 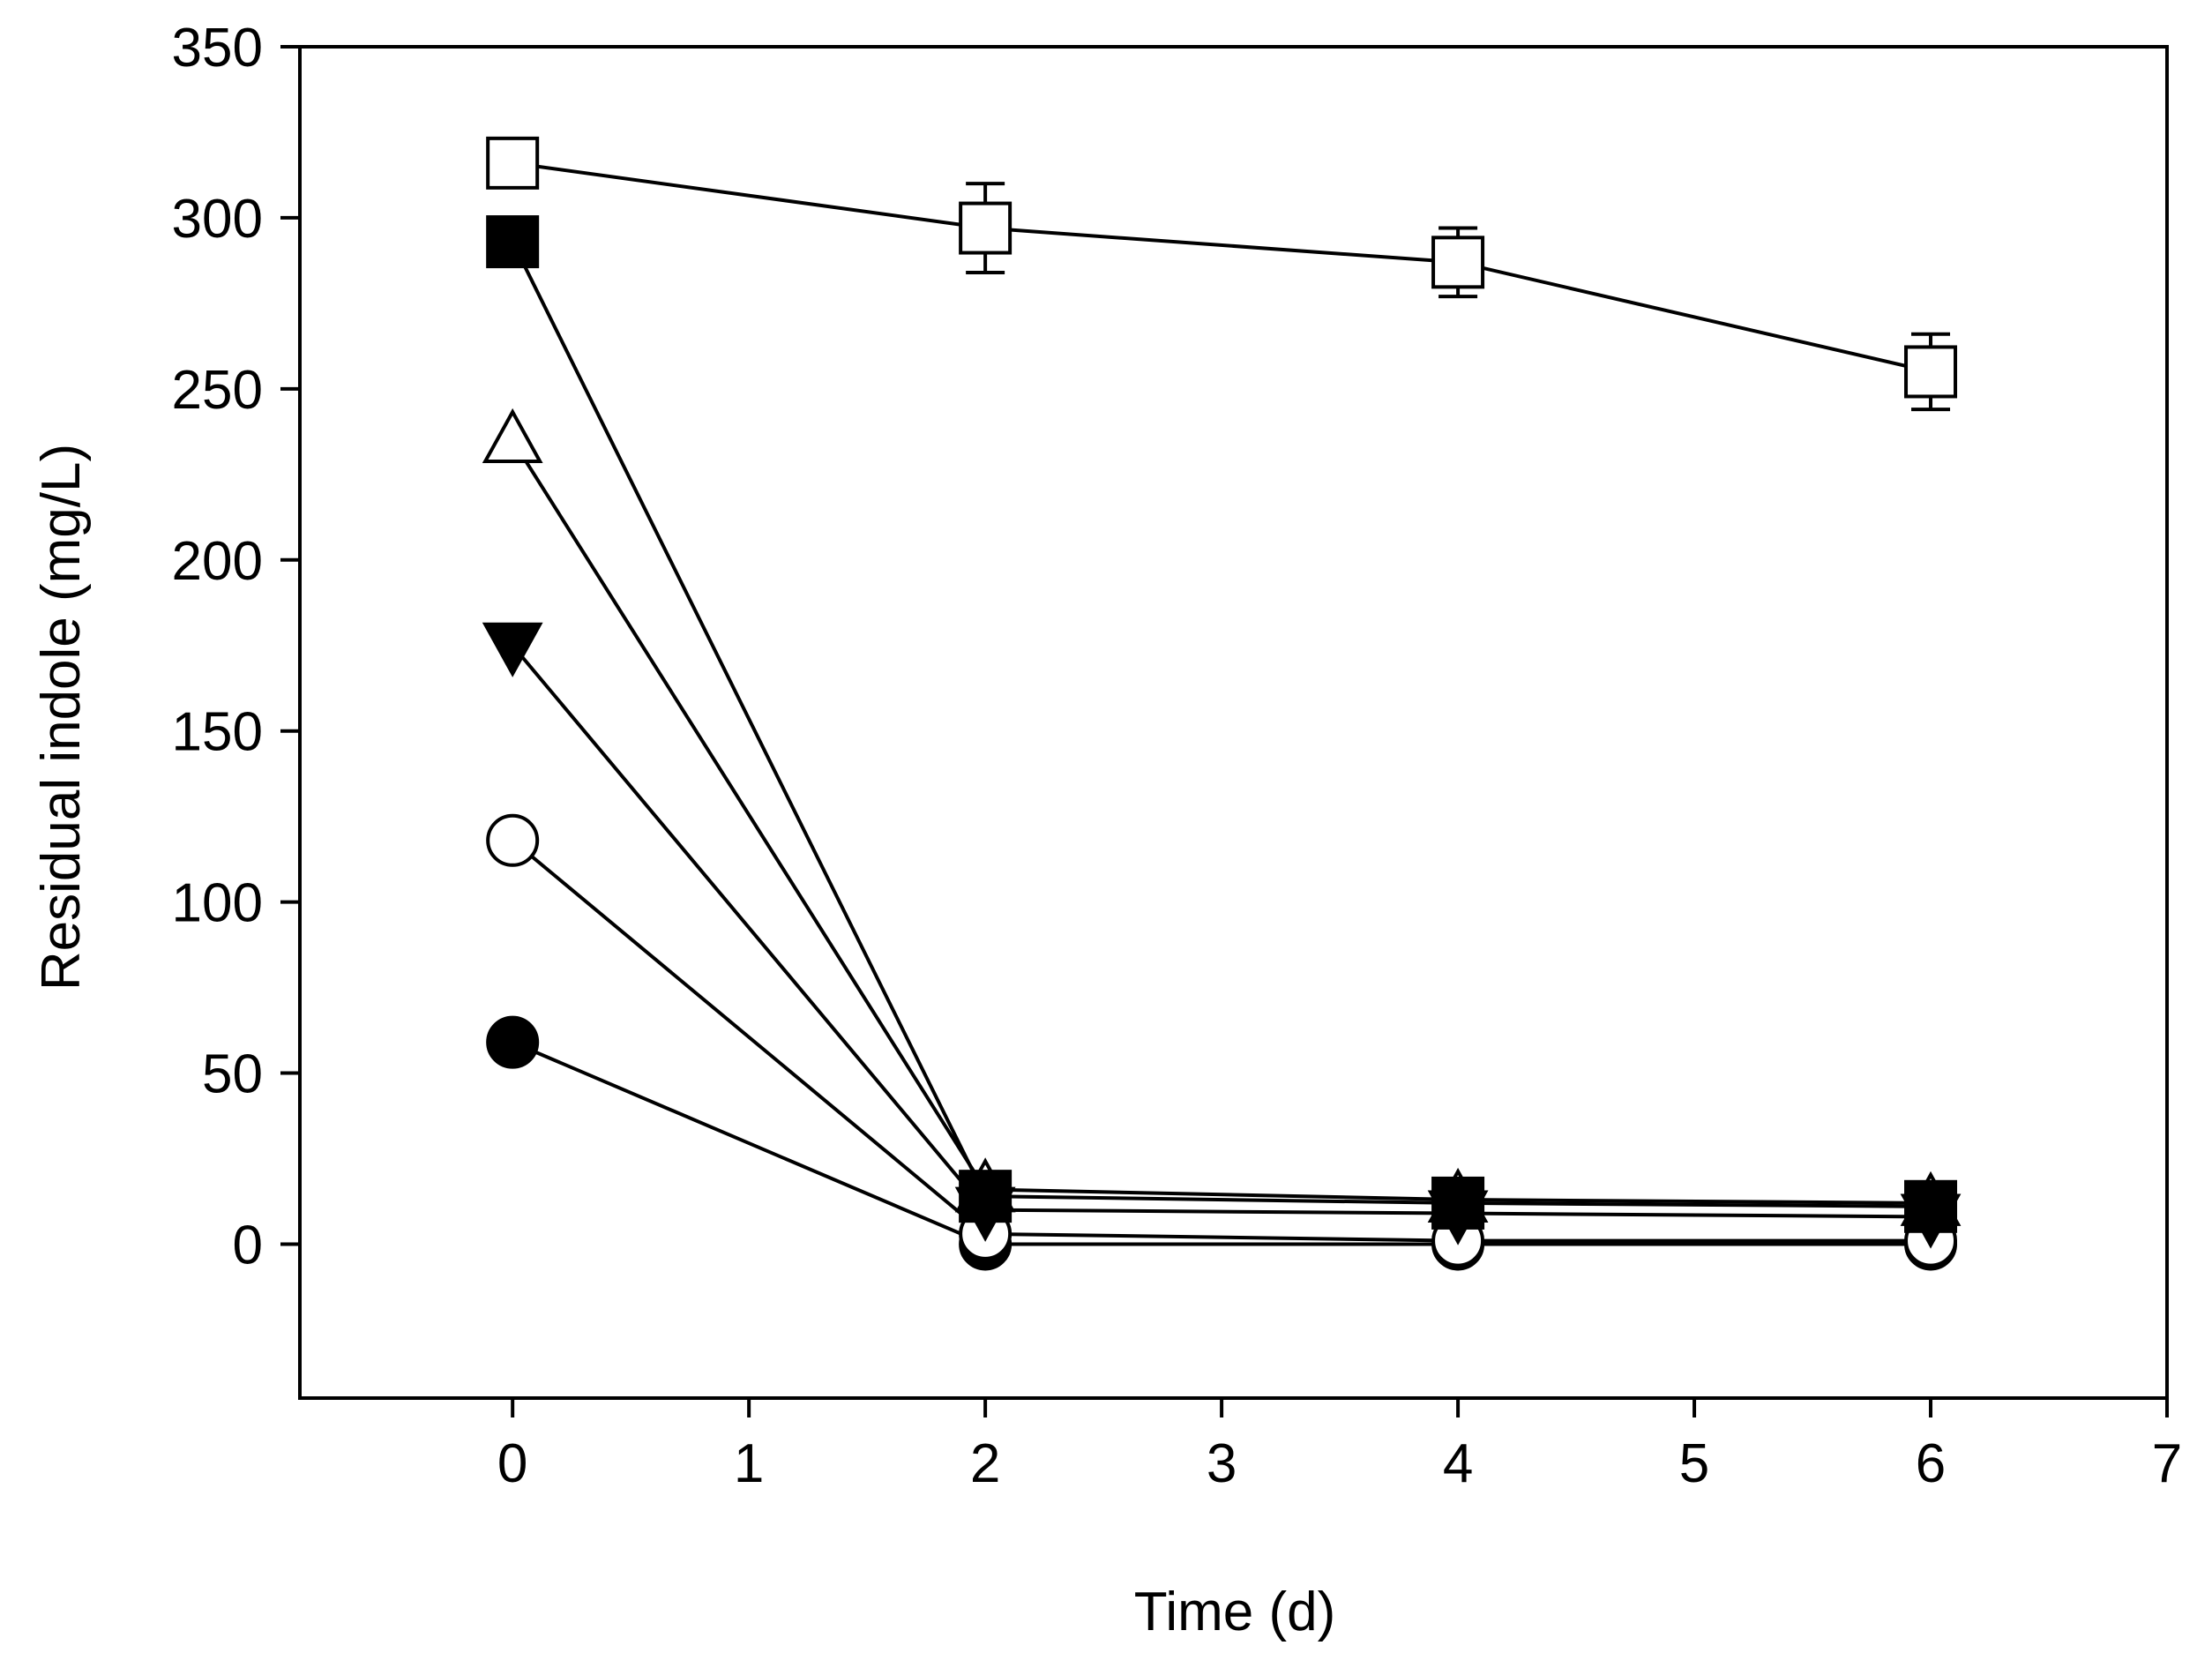 I want to click on y-tick-label: 250, so click(x=217, y=391).